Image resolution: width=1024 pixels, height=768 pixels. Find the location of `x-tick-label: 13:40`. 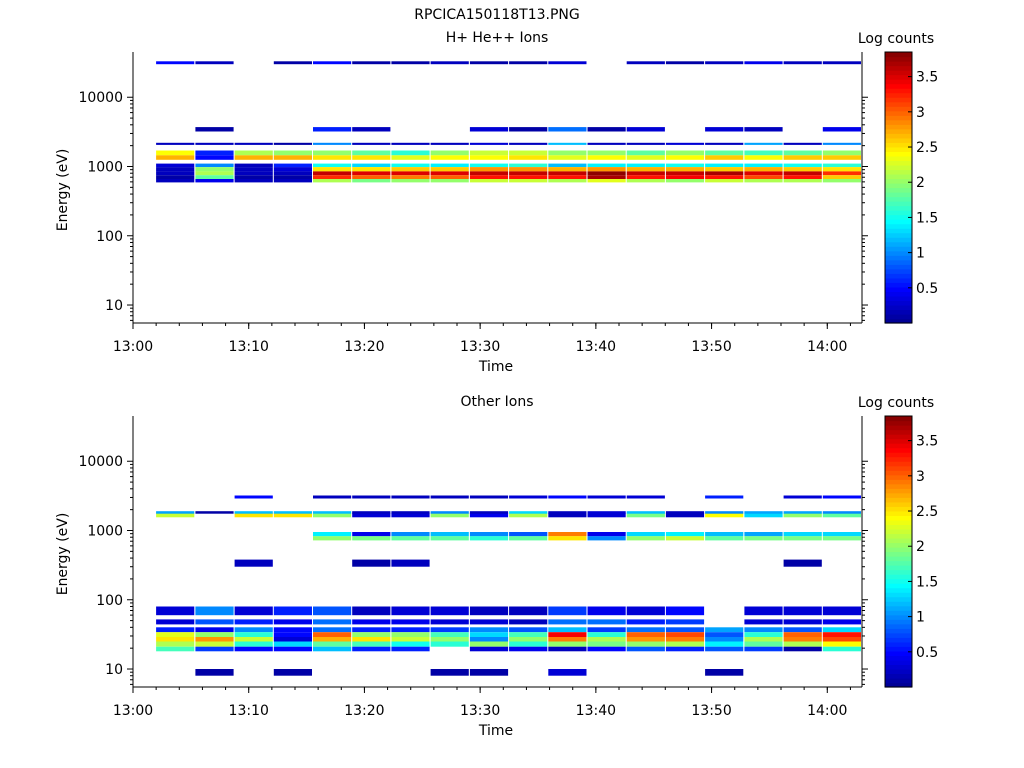

x-tick-label: 13:40 is located at coordinates (596, 347).